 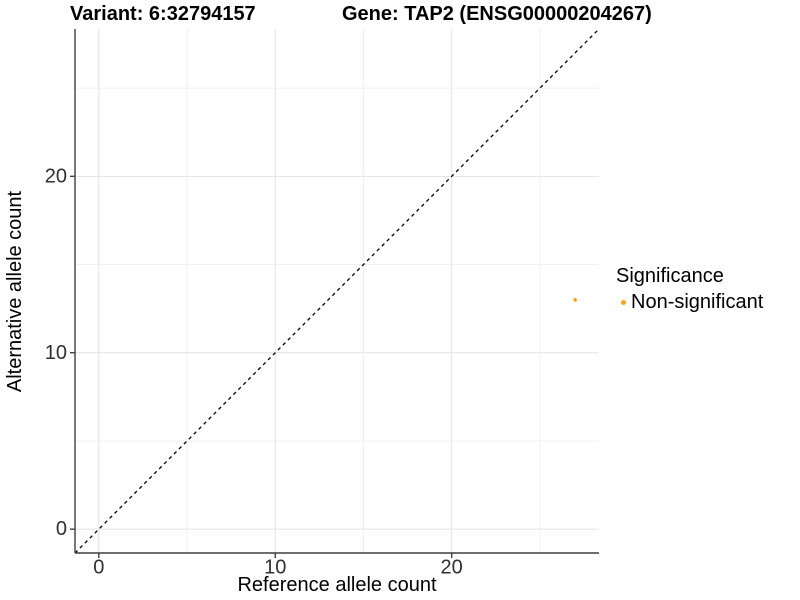 I want to click on x-axis-title: Reference allele count, so click(x=337, y=585).